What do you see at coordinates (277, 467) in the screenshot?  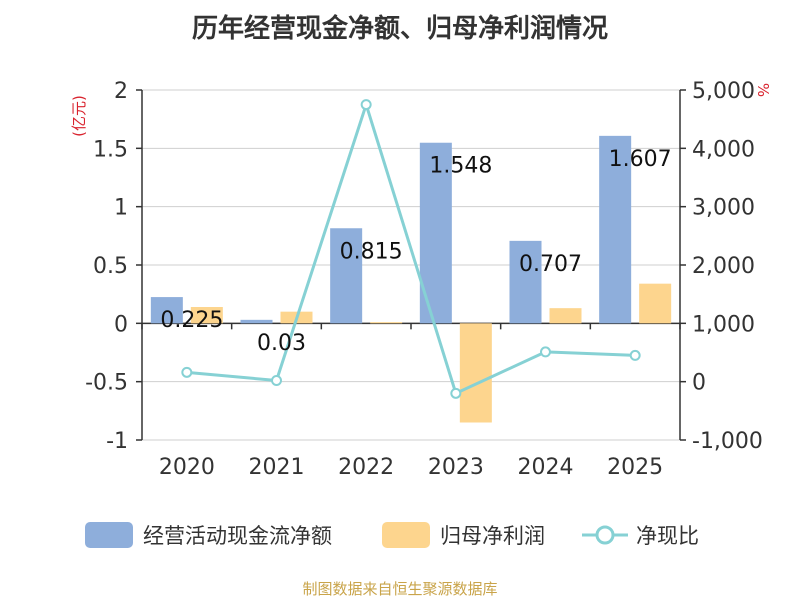 I see `x-tick-label: 2021` at bounding box center [277, 467].